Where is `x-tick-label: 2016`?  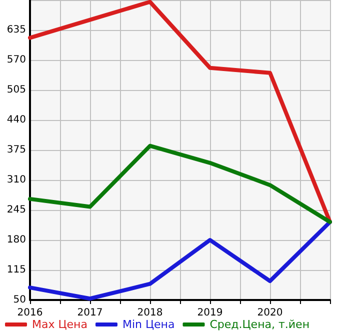 x-tick-label: 2016 is located at coordinates (30, 313).